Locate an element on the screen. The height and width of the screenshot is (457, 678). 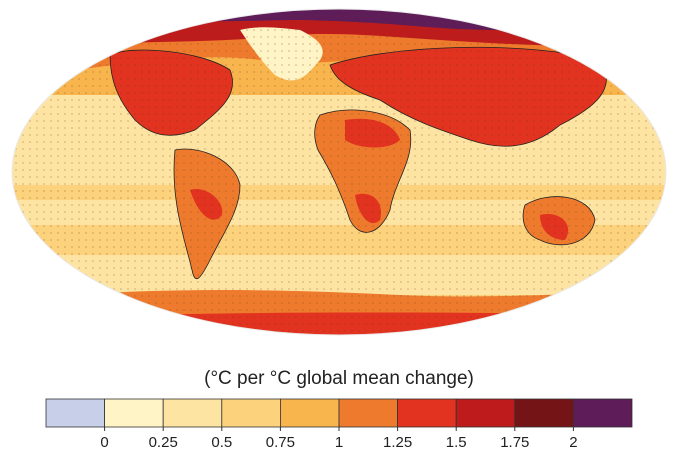
tick-label: 1.75 is located at coordinates (514, 442).